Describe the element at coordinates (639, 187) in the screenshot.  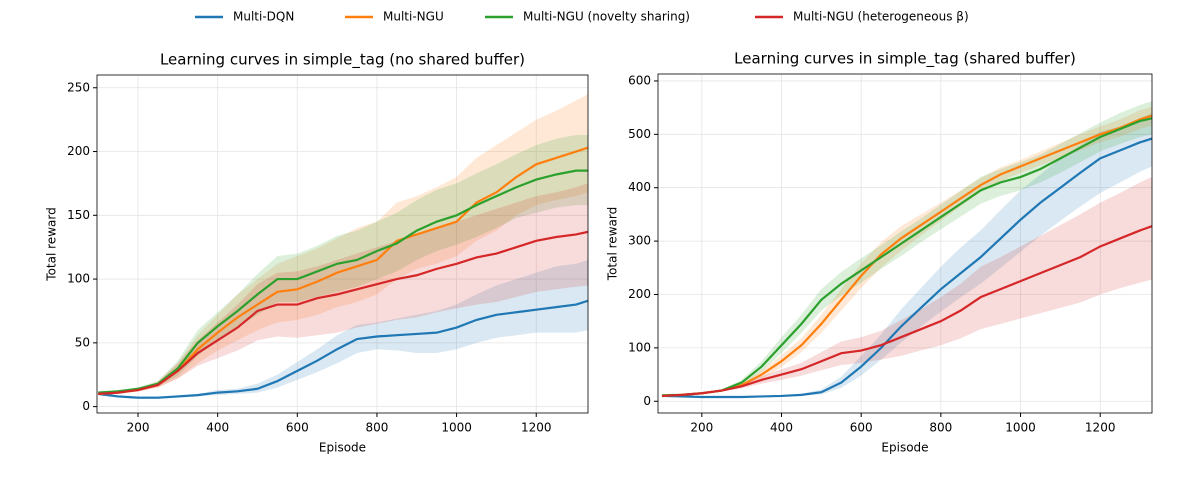
I see `y-tick-label: 400` at that location.